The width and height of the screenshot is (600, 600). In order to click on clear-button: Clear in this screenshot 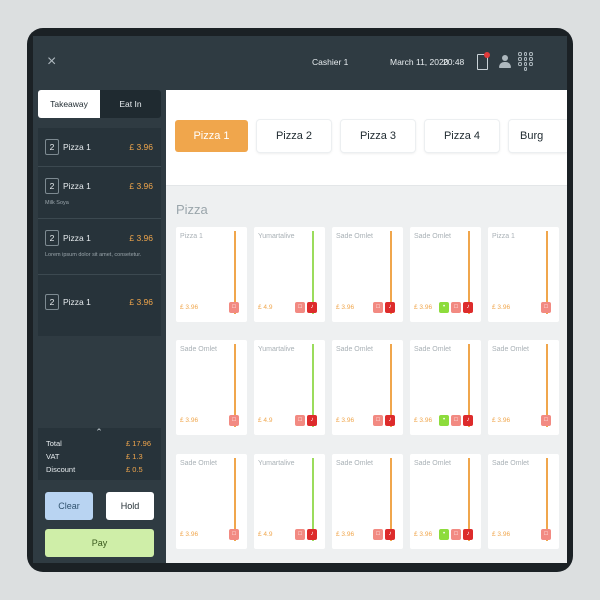, I will do `click(69, 506)`.